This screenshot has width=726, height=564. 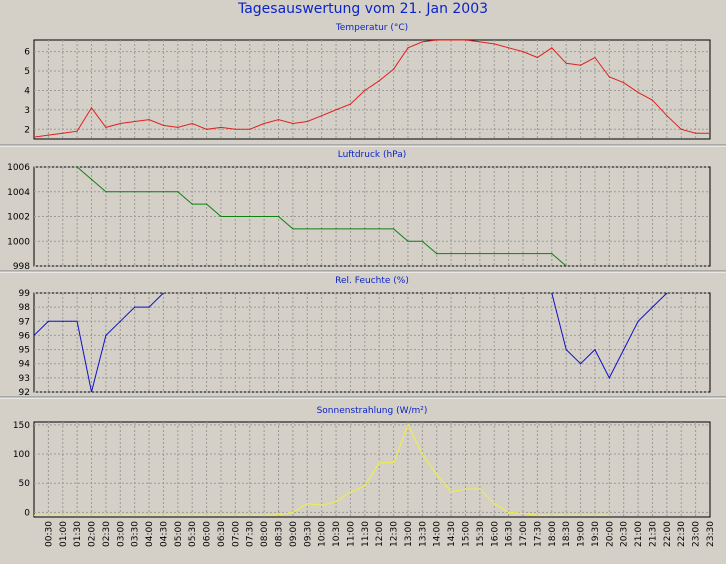 I want to click on x-tick-label: 09:30, so click(x=308, y=534).